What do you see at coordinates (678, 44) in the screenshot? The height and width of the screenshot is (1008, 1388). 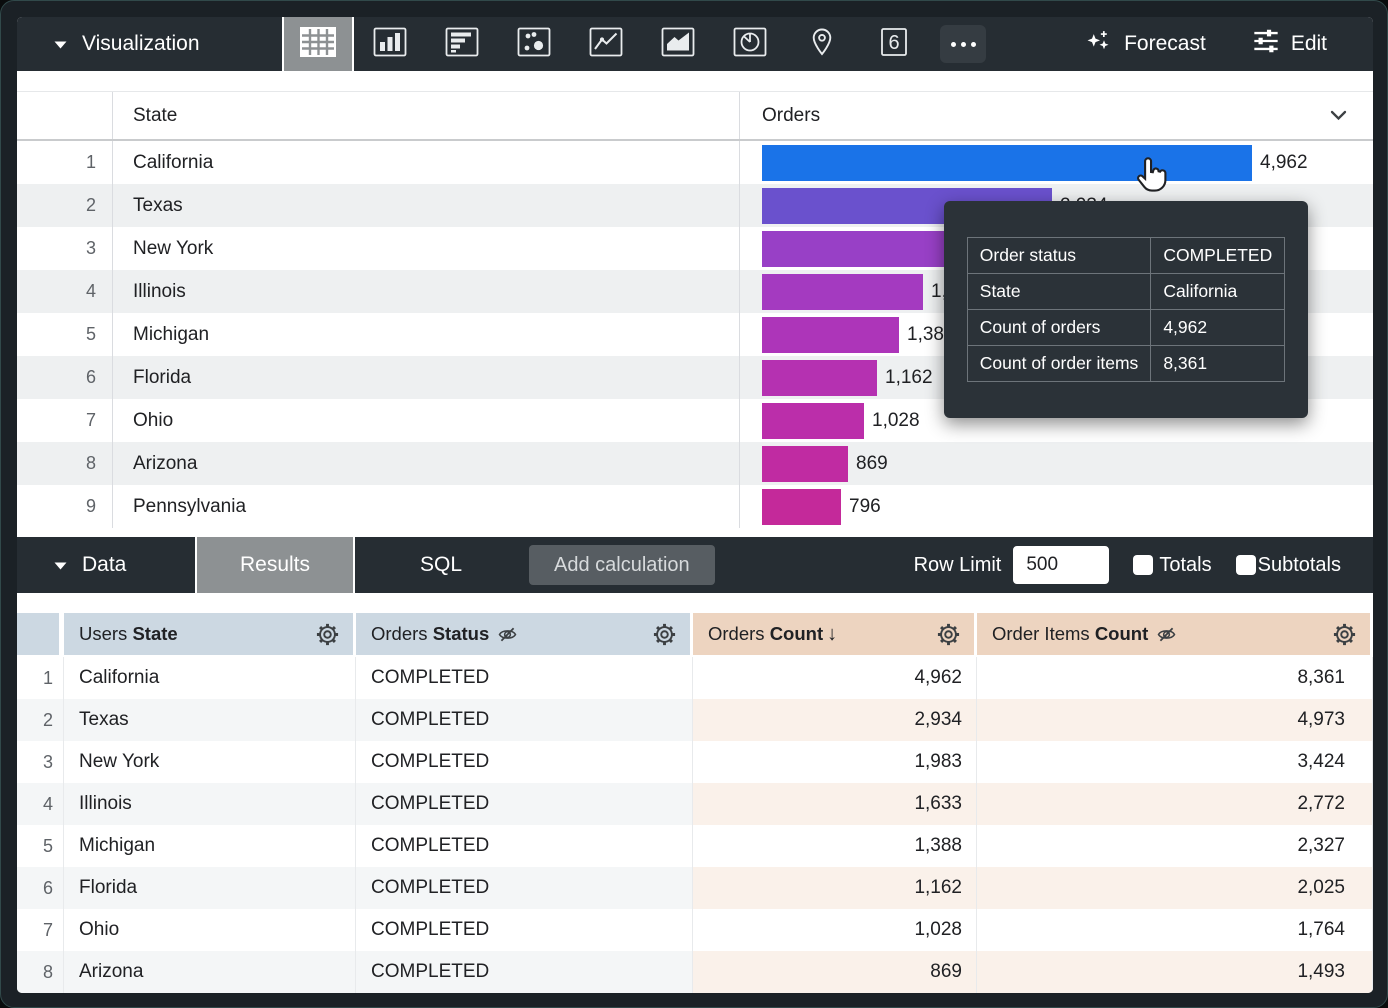 I see `viz-type-area-button` at bounding box center [678, 44].